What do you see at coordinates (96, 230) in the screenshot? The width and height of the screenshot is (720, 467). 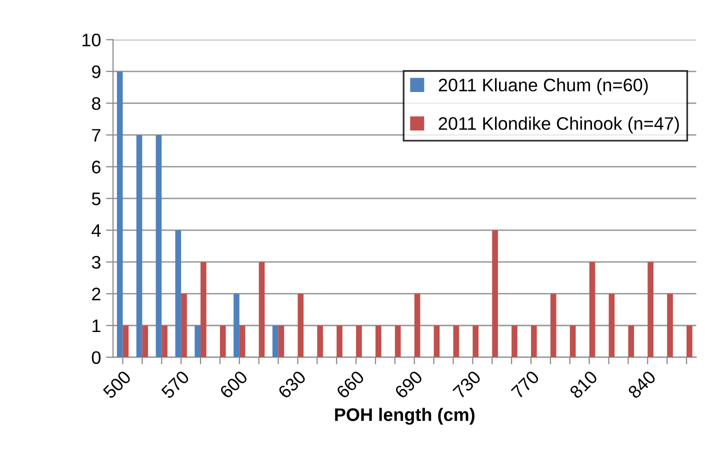 I see `y-tick-label: 4` at bounding box center [96, 230].